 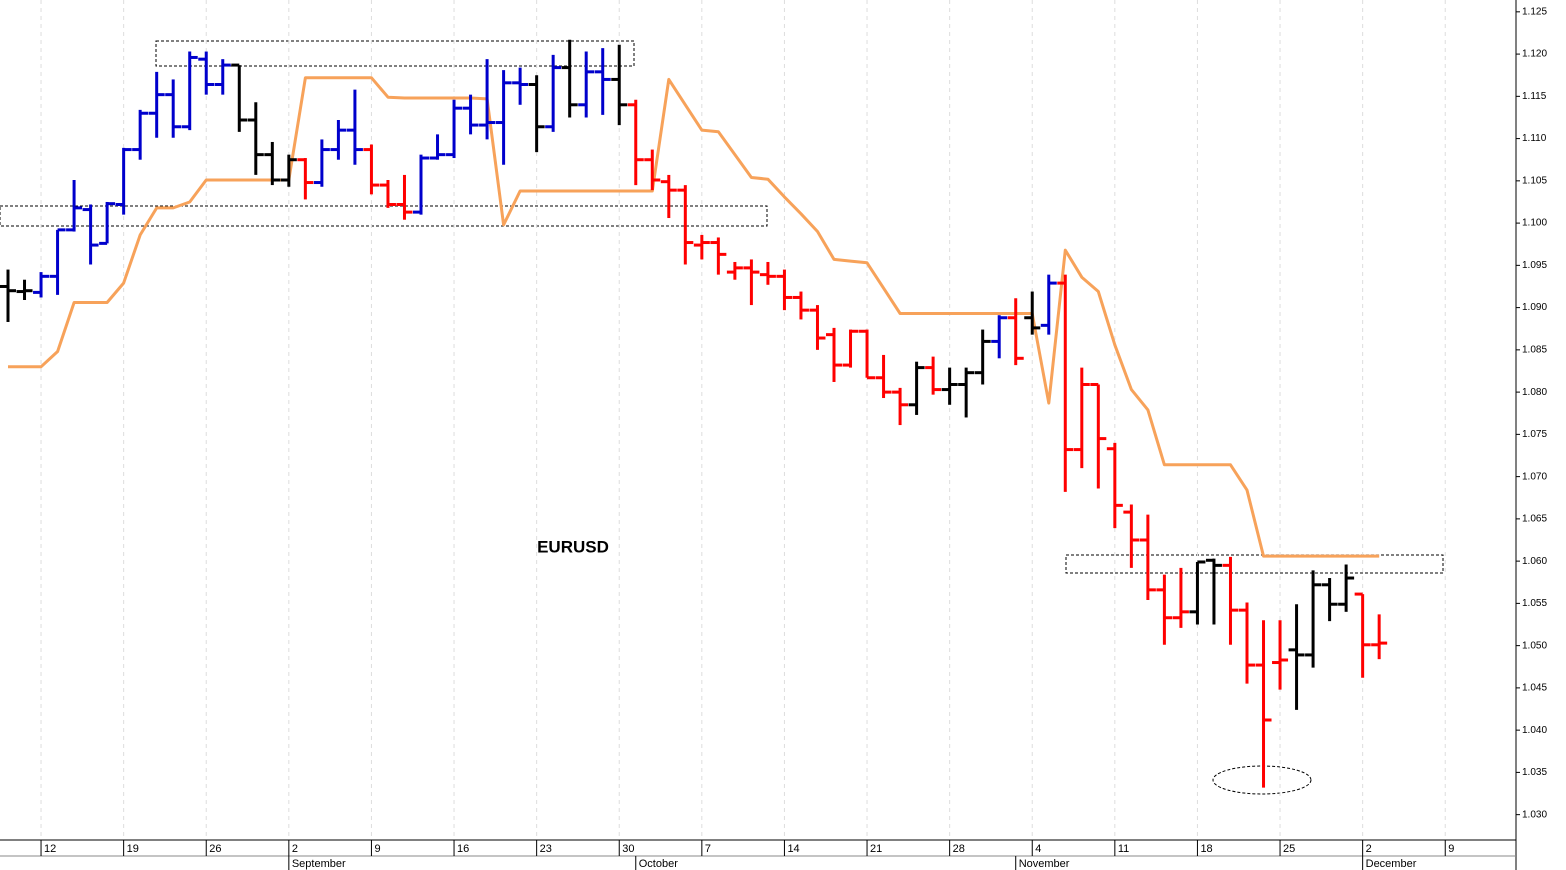 I want to click on y-tick-label: 1.060, so click(x=1534, y=561).